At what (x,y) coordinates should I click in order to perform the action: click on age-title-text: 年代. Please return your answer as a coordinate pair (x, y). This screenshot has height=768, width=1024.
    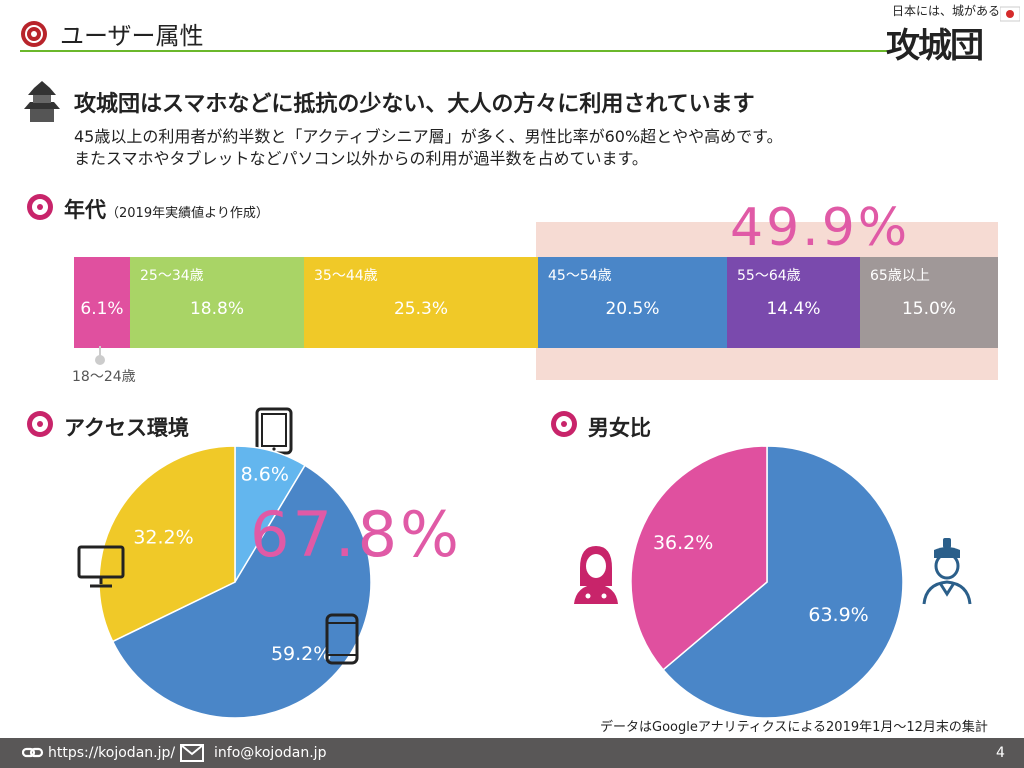
    Looking at the image, I should click on (85, 210).